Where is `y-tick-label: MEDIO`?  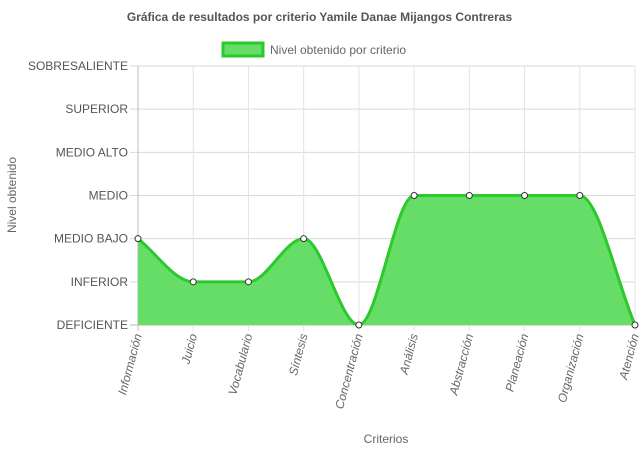 y-tick-label: MEDIO is located at coordinates (108, 196).